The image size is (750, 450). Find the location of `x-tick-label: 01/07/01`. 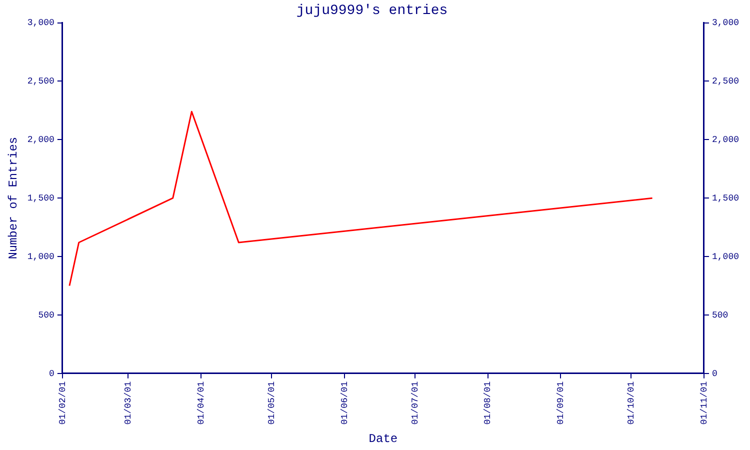

x-tick-label: 01/07/01 is located at coordinates (415, 403).